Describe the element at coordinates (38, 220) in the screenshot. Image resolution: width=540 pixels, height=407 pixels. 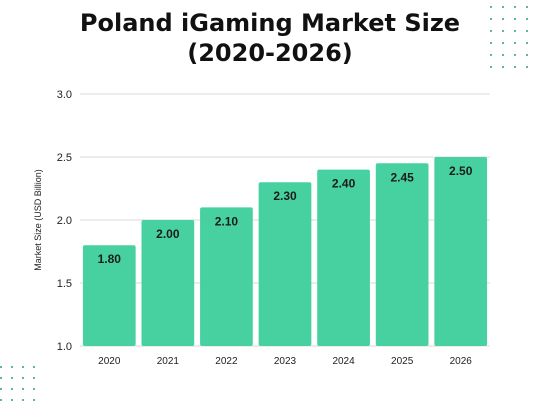
I see `y-axis-label: Market Size (USD Billion)` at that location.